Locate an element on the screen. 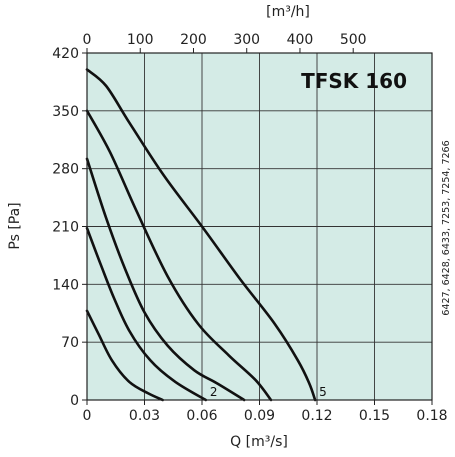 The width and height of the screenshot is (455, 457). y-tick-label: 280 is located at coordinates (65, 170).